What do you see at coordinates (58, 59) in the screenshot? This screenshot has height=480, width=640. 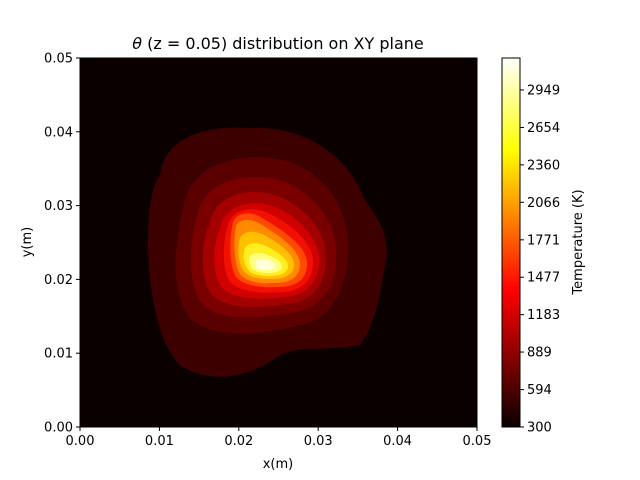 I see `y-tick-label: 0.05` at bounding box center [58, 59].